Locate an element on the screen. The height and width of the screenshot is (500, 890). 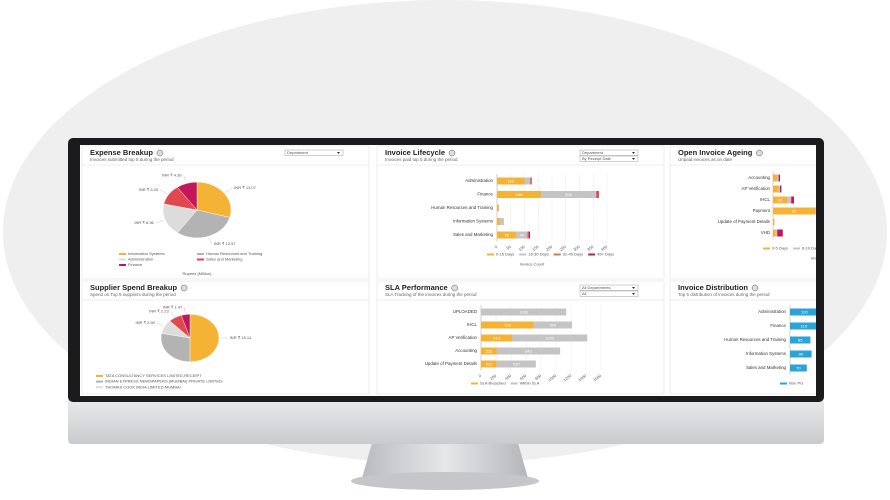
bar-value: 509 is located at coordinates (553, 324).